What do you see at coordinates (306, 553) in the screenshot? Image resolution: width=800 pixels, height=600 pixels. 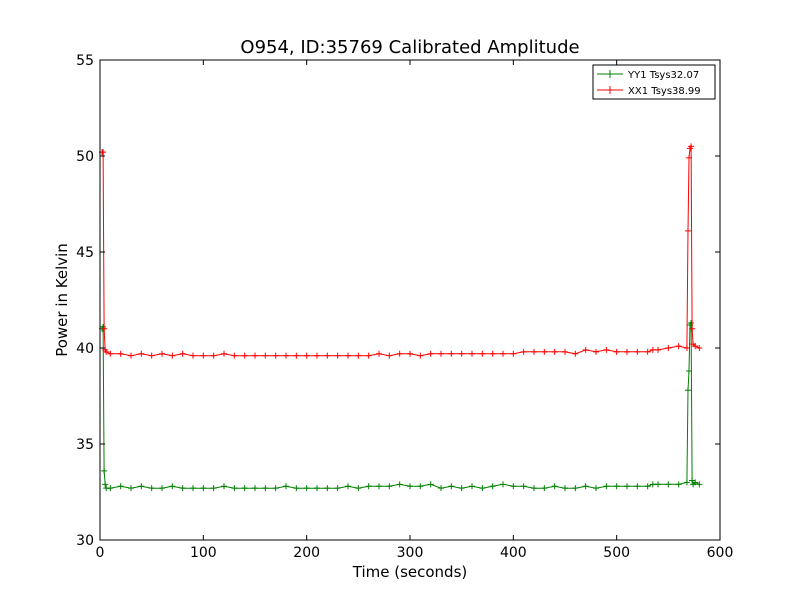 I see `x-tick-label-200: 200` at bounding box center [306, 553].